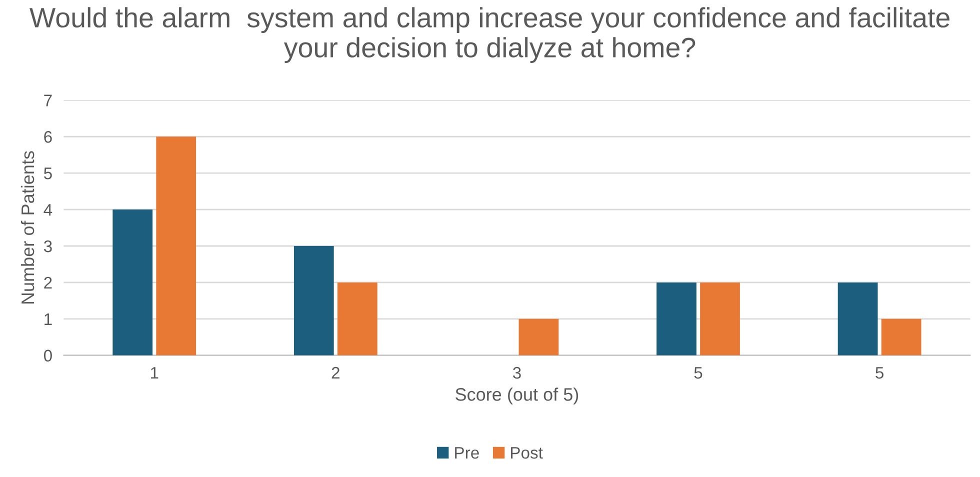  I want to click on legend-label: Pre, so click(467, 453).